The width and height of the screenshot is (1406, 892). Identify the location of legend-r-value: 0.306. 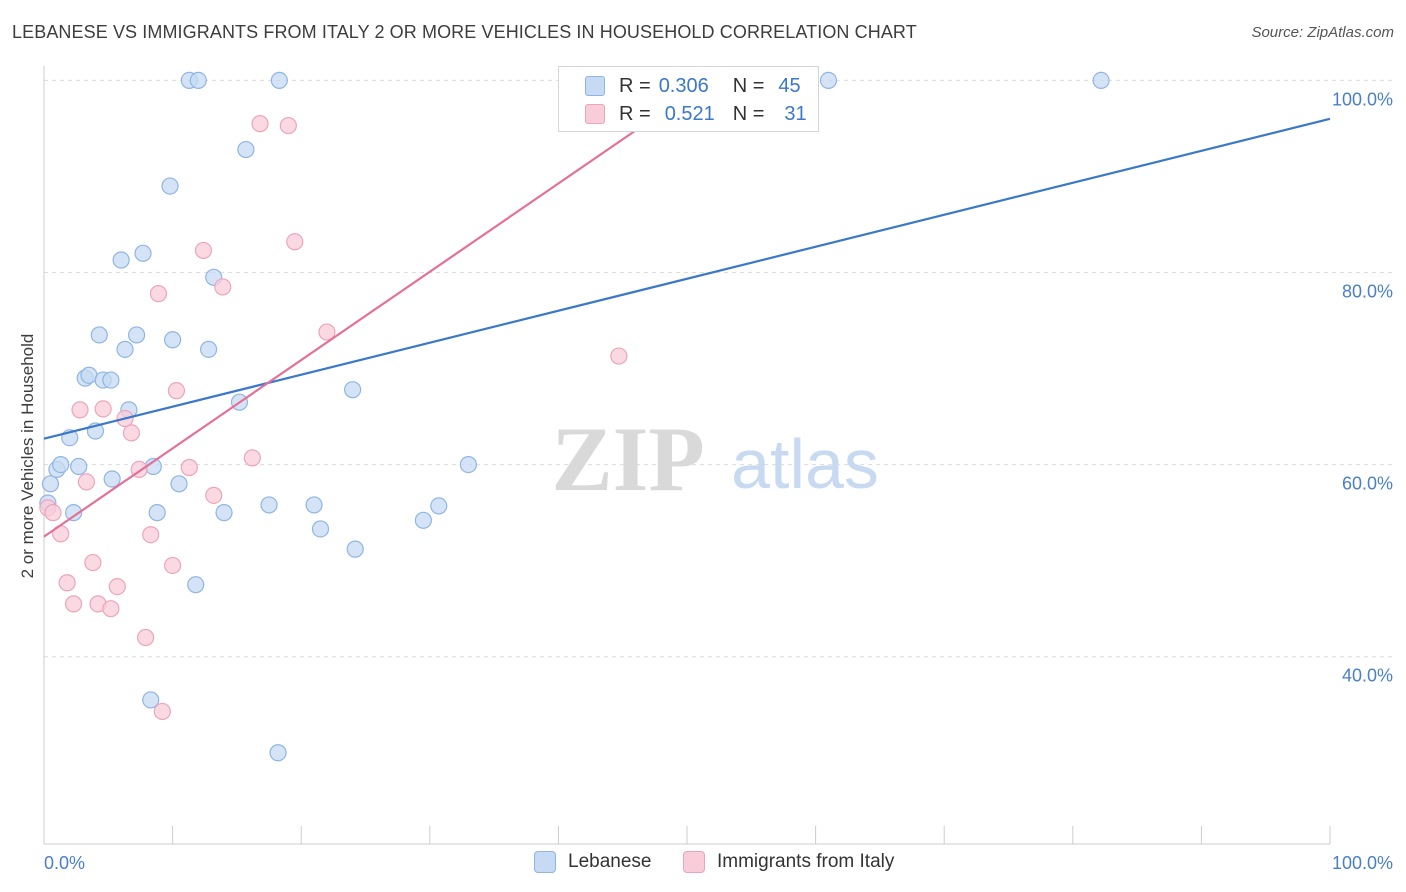
(683, 85).